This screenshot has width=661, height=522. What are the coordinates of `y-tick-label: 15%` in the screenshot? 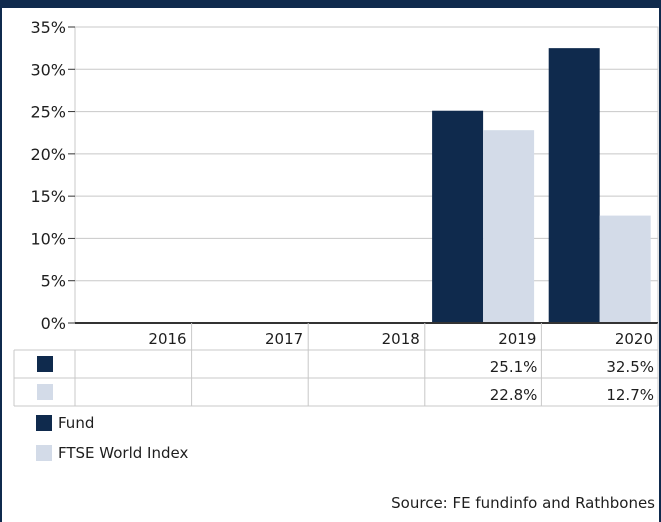 It's located at (48, 196).